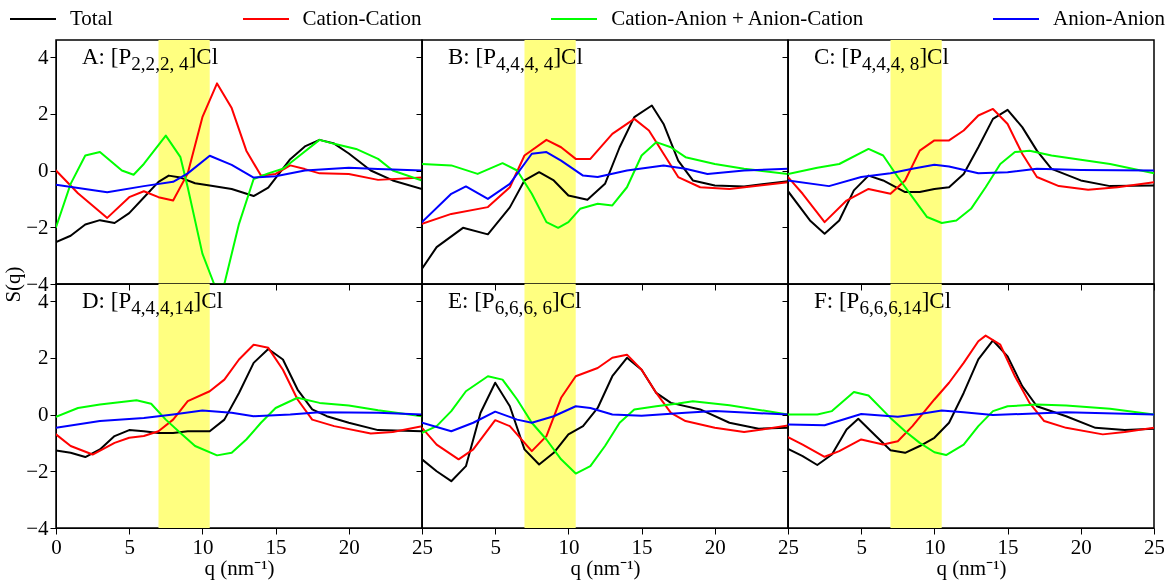  I want to click on chart-title: D: [P$_{4,4,4,14}$]Cl, so click(152, 303).